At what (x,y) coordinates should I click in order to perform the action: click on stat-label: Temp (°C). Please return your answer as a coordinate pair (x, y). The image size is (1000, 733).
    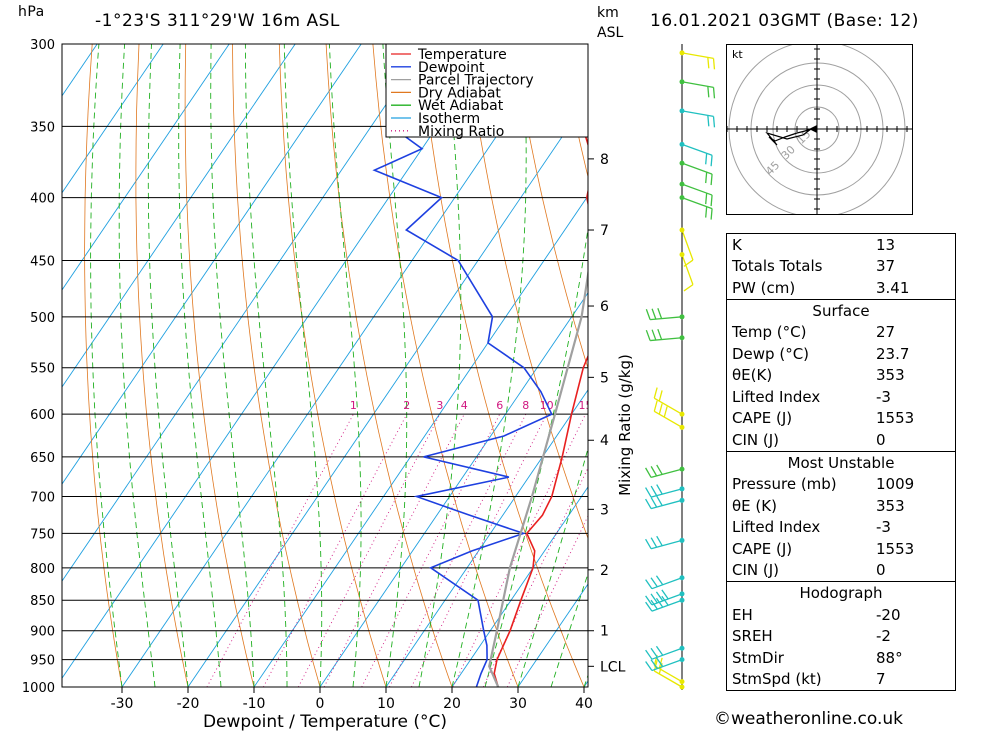
    Looking at the image, I should click on (769, 332).